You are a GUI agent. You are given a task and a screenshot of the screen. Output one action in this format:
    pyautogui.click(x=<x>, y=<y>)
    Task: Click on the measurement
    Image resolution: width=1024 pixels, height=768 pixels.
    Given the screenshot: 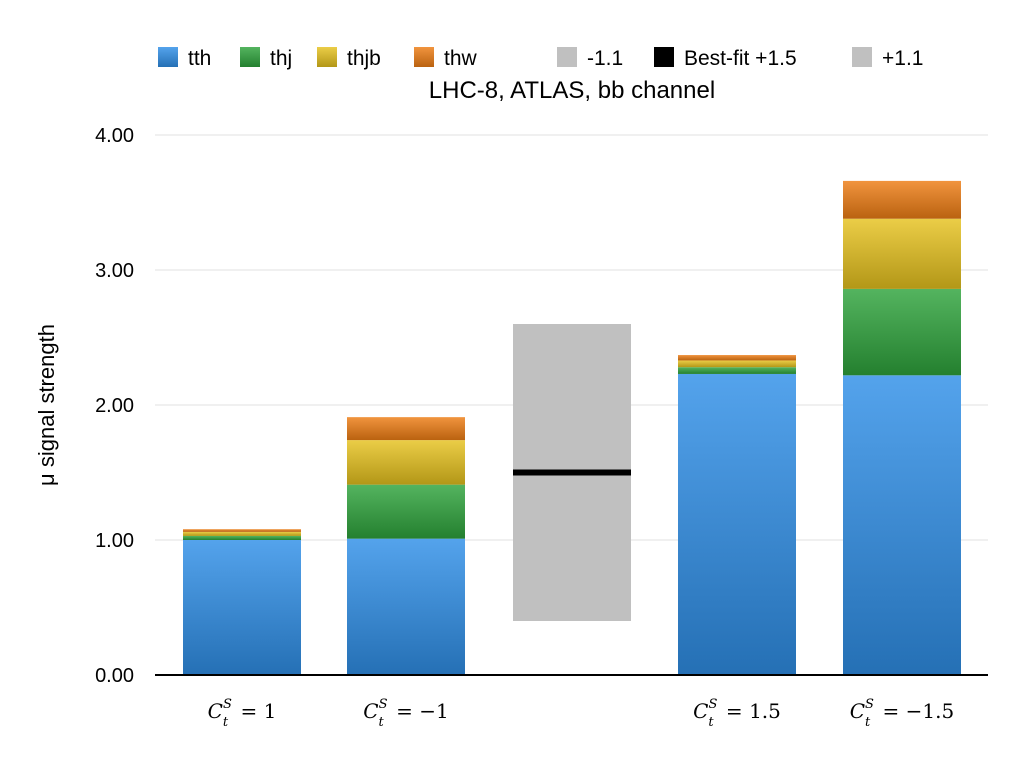 What is the action you would take?
    pyautogui.click(x=572, y=472)
    